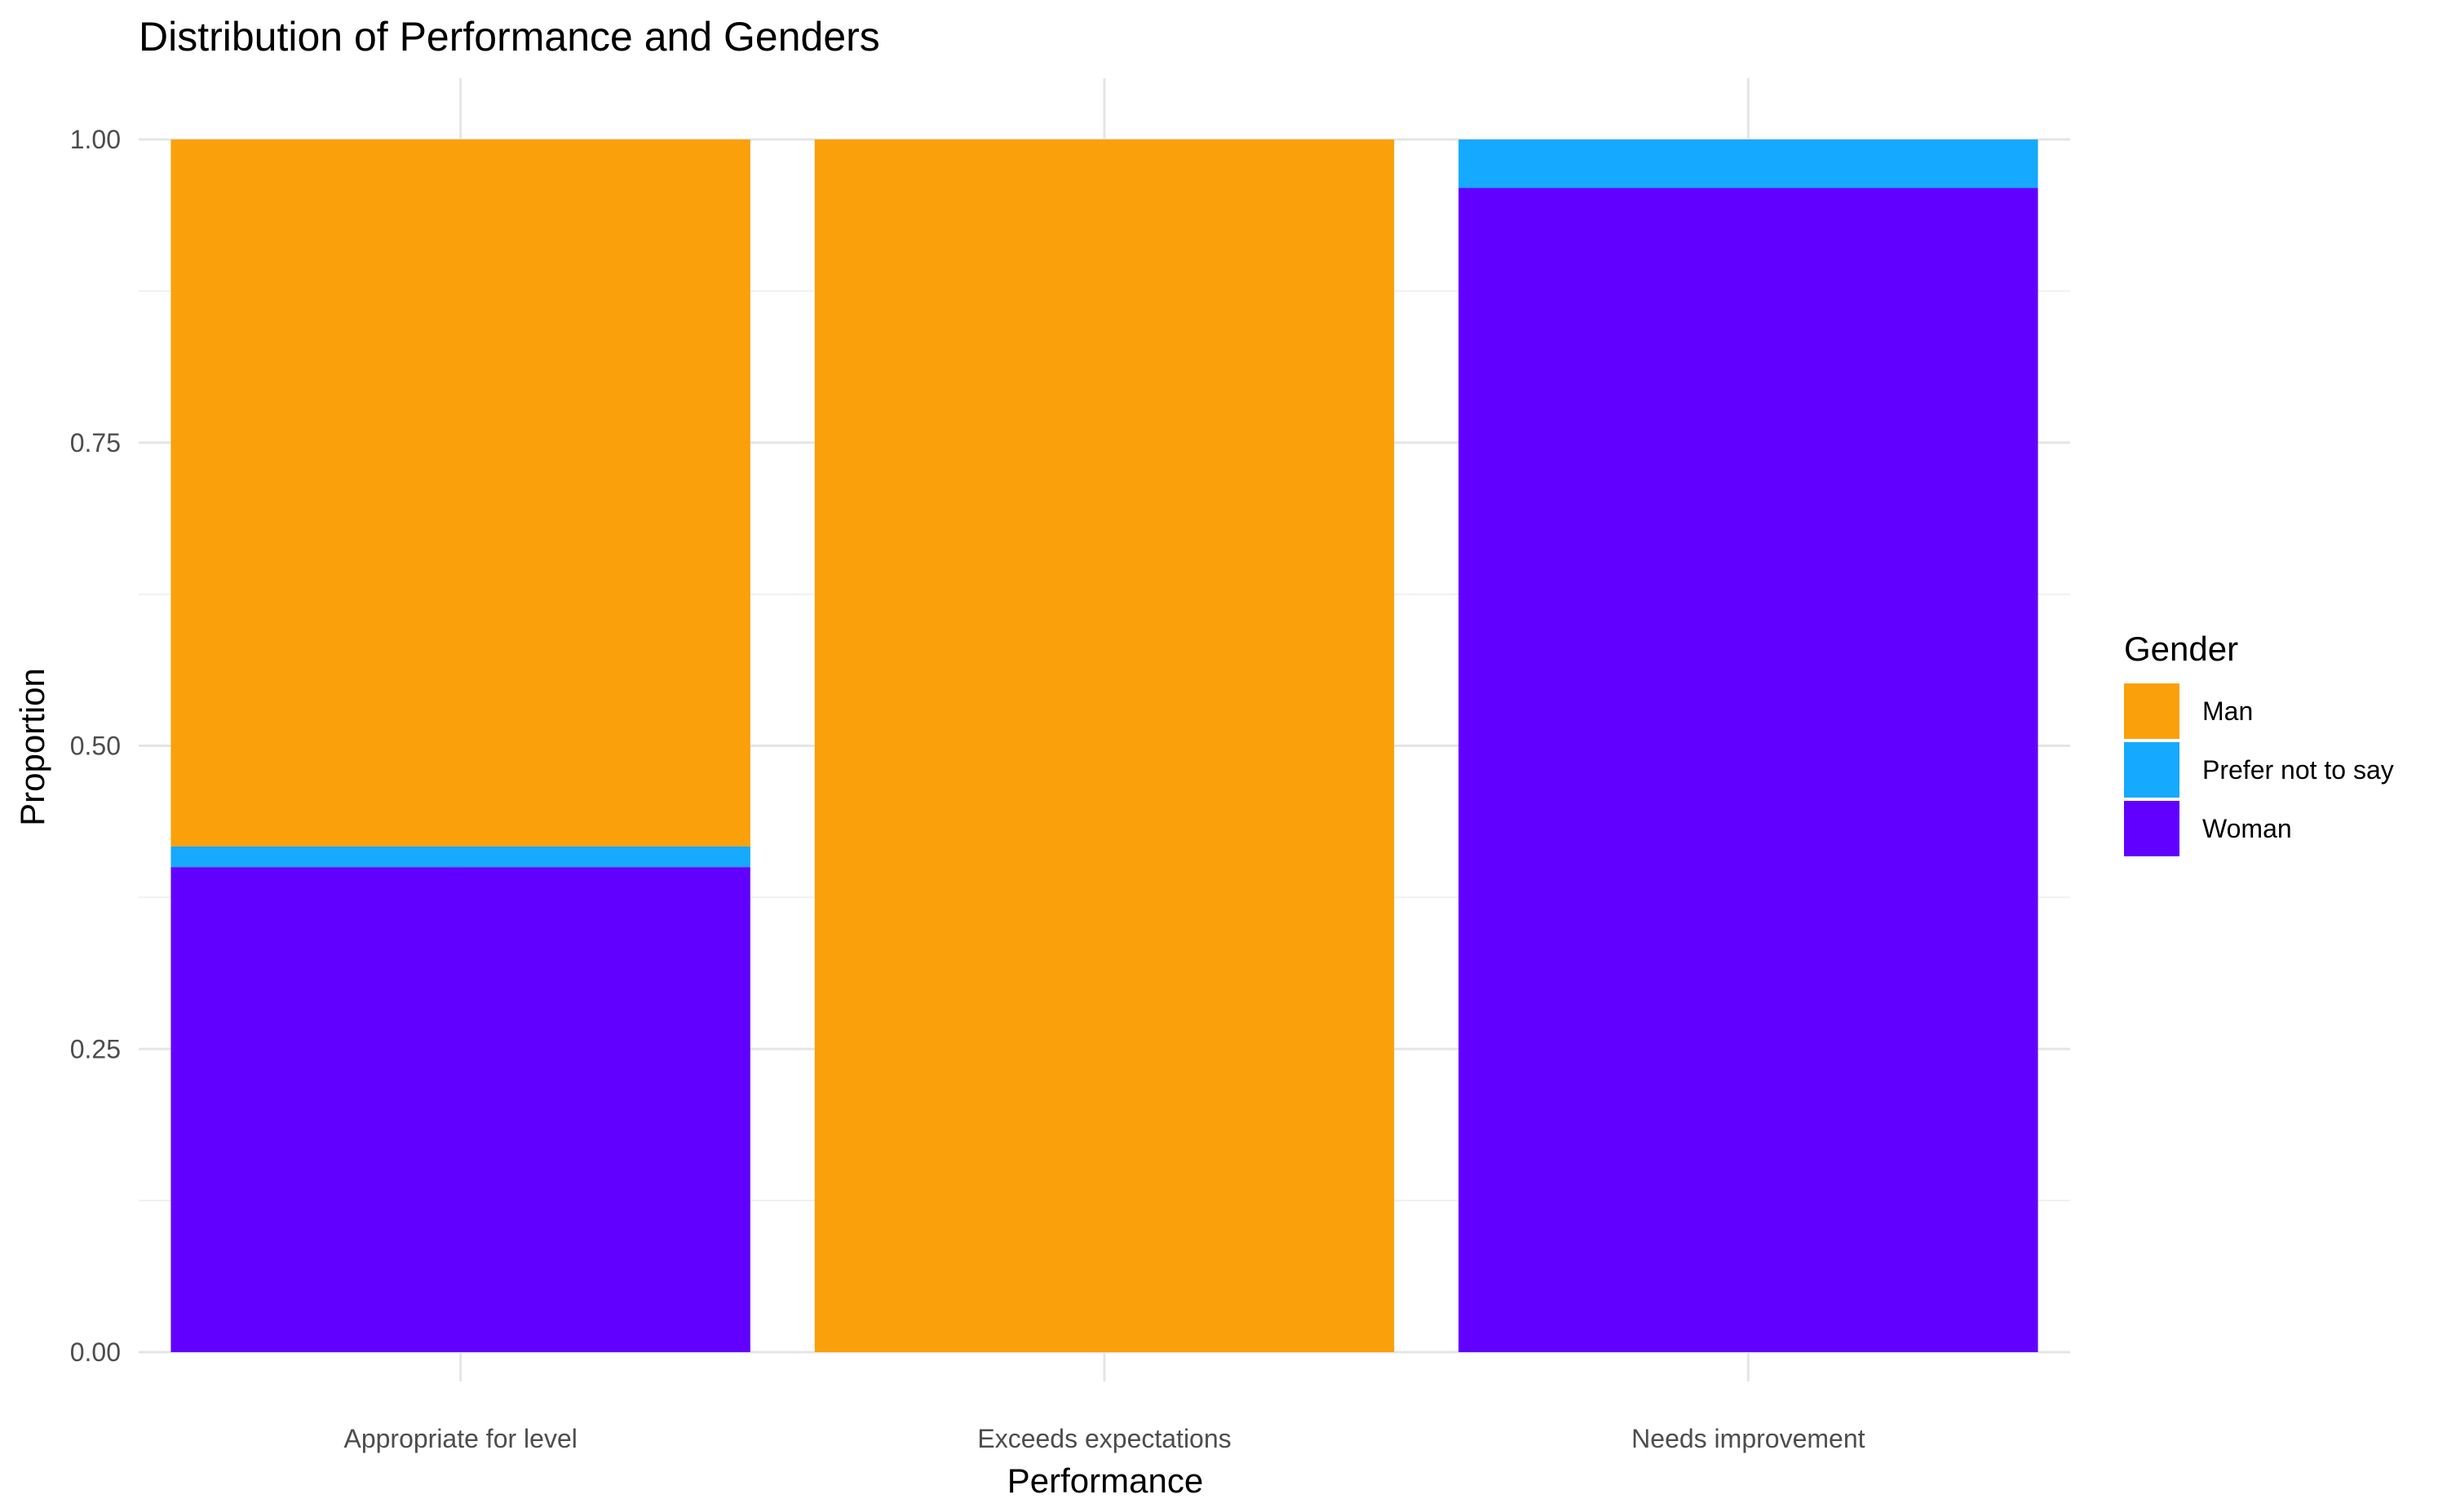  What do you see at coordinates (95, 139) in the screenshot?
I see `y-tick-label: 1.00` at bounding box center [95, 139].